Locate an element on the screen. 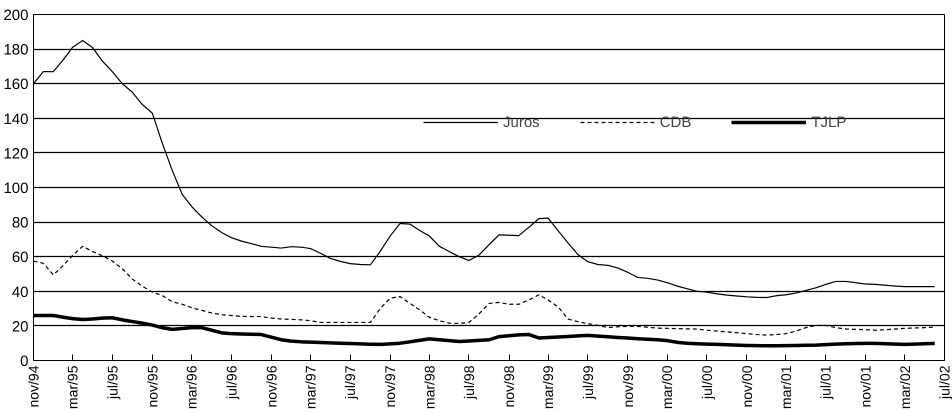  x-tick-label: jul/99 is located at coordinates (588, 382).